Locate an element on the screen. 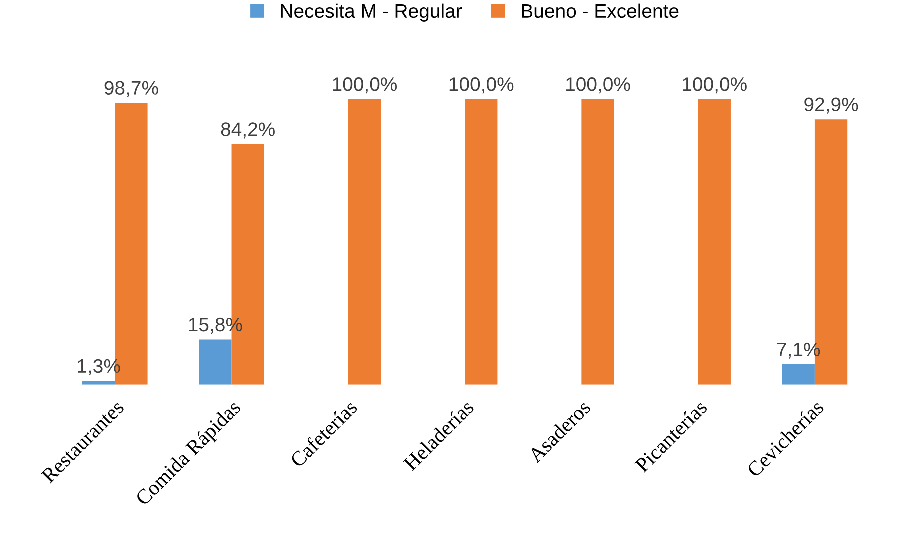 Image resolution: width=903 pixels, height=533 pixels. data-label: 84,2% is located at coordinates (248, 130).